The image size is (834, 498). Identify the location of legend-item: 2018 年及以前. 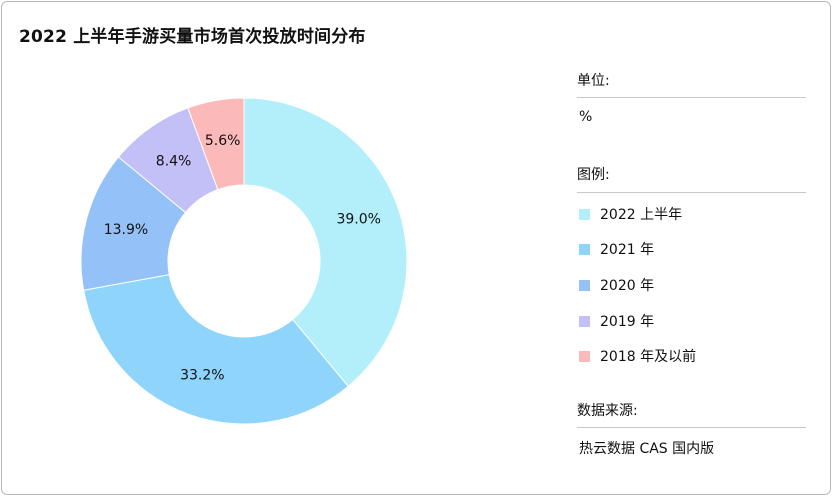
(637, 356).